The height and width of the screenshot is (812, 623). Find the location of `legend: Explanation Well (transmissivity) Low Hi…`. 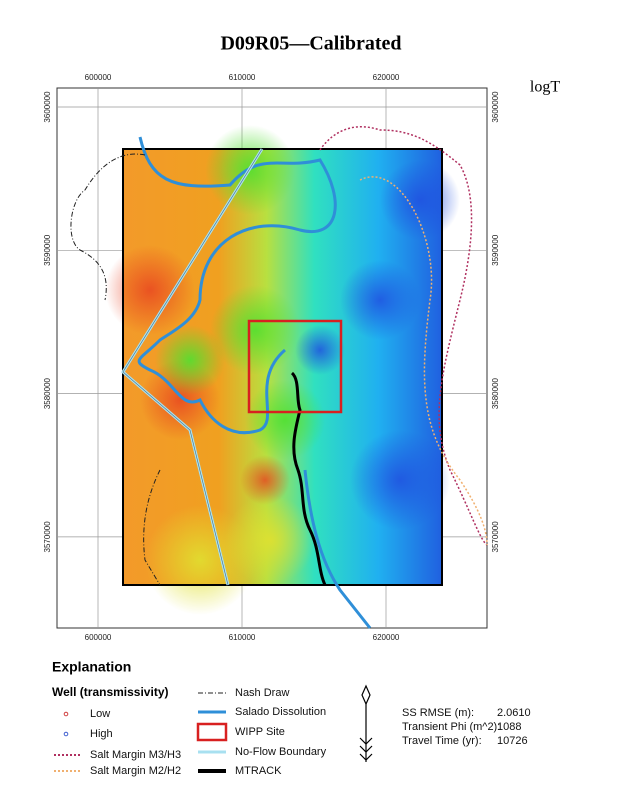

legend: Explanation Well (transmissivity) Low Hi… is located at coordinates (212, 718).